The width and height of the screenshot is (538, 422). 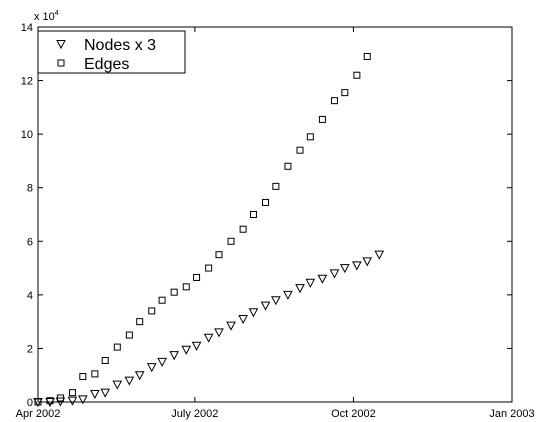 What do you see at coordinates (46, 16) in the screenshot?
I see `y-axis-multiplier: x 104` at bounding box center [46, 16].